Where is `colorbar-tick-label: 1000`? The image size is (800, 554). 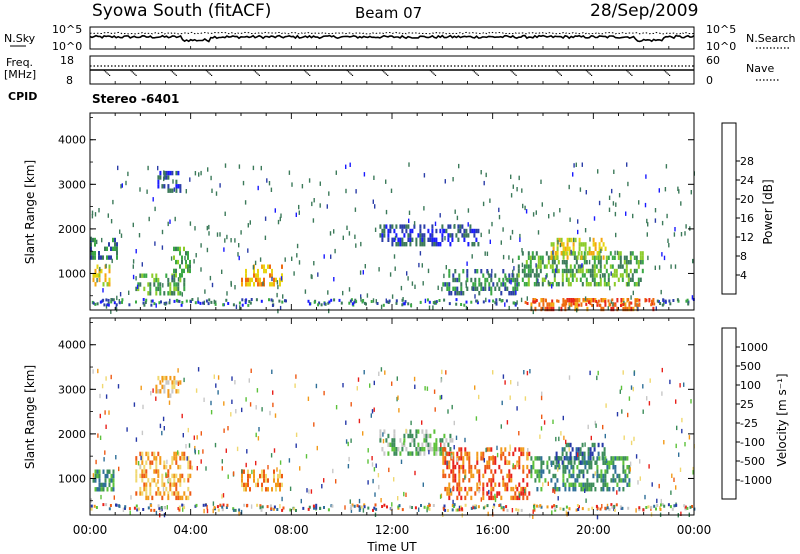 colorbar-tick-label: 1000 is located at coordinates (754, 347).